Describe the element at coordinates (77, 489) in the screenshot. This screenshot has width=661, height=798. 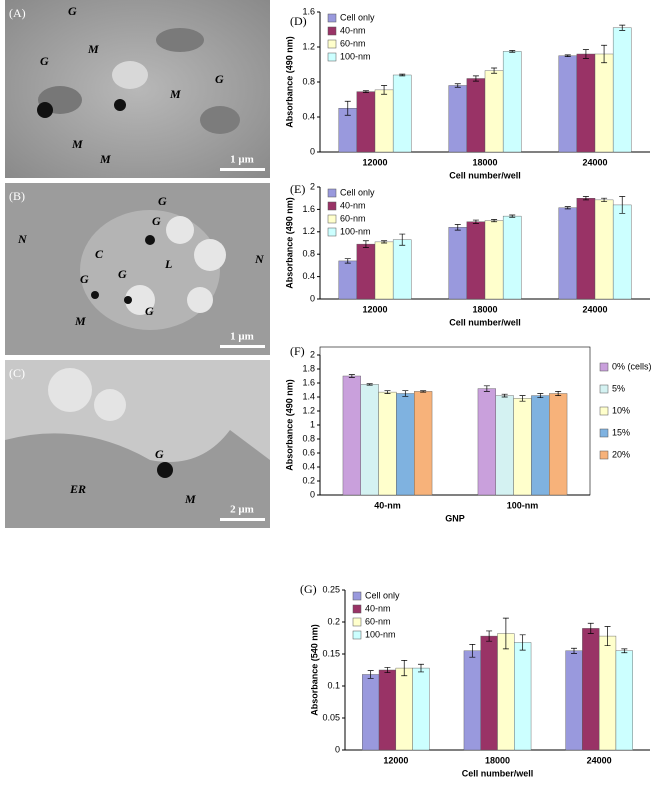
I see `image-label: ER` at that location.